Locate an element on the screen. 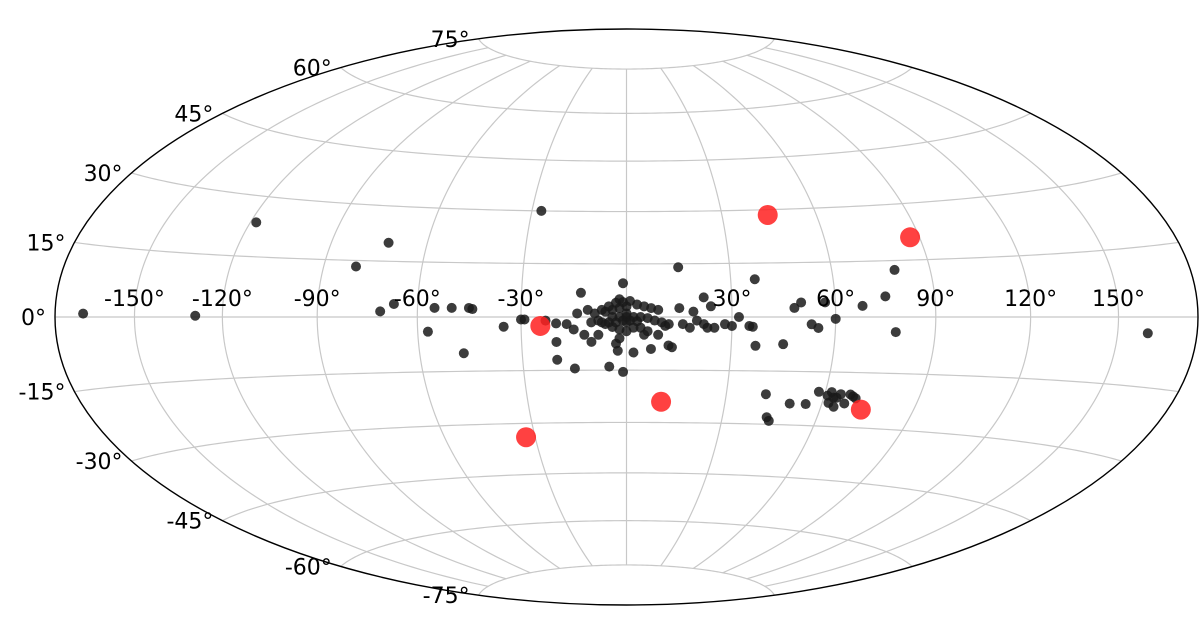  longitude-tick-label: 150° is located at coordinates (1118, 299).